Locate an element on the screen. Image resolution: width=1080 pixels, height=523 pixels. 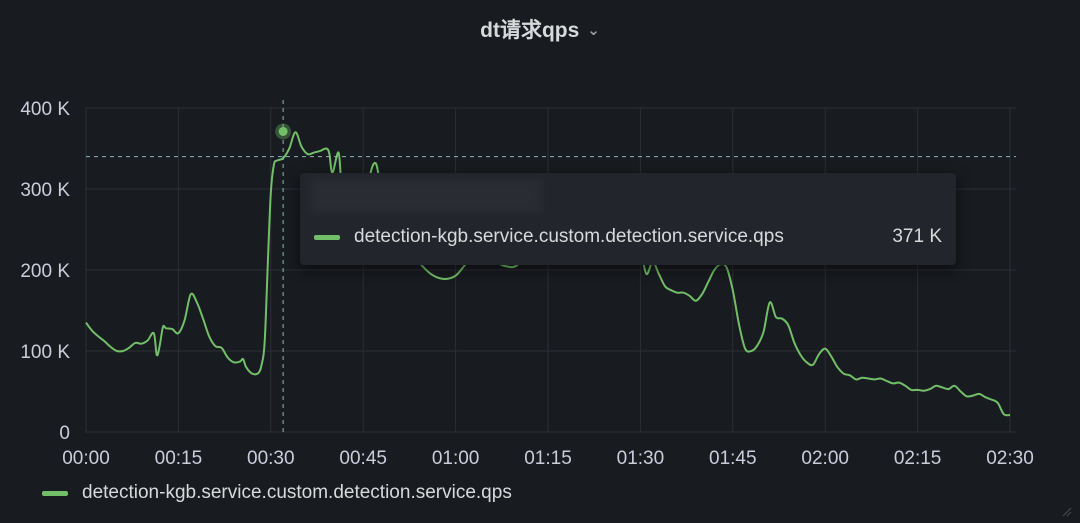
x-tick-label: 02:30 is located at coordinates (1010, 458).